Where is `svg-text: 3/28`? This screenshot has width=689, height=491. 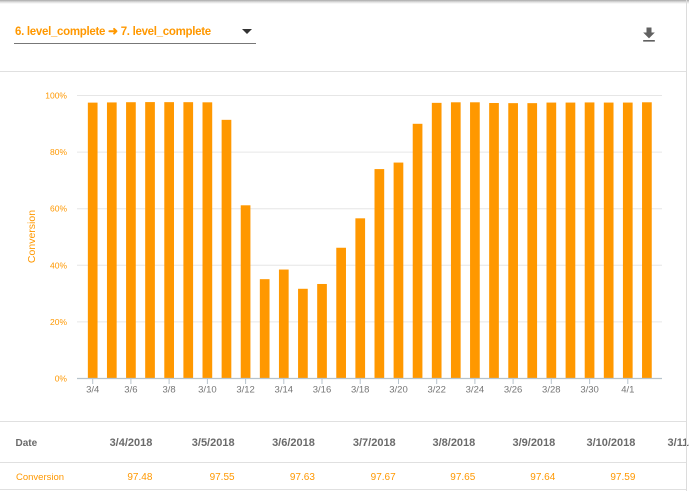
svg-text: 3/28 is located at coordinates (551, 390).